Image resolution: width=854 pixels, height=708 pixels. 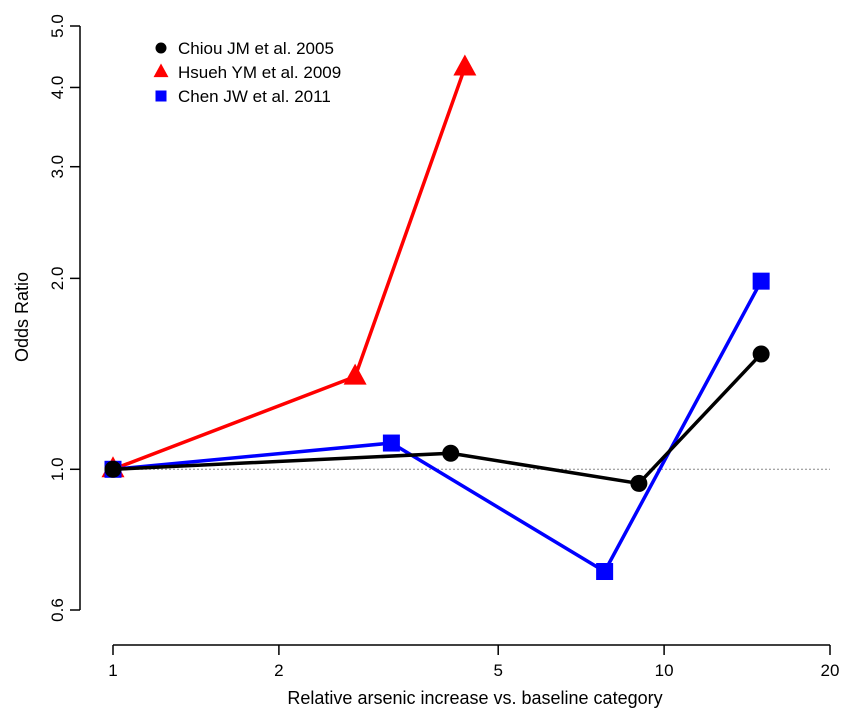 What do you see at coordinates (497, 670) in the screenshot?
I see `x-tick-label: 5` at bounding box center [497, 670].